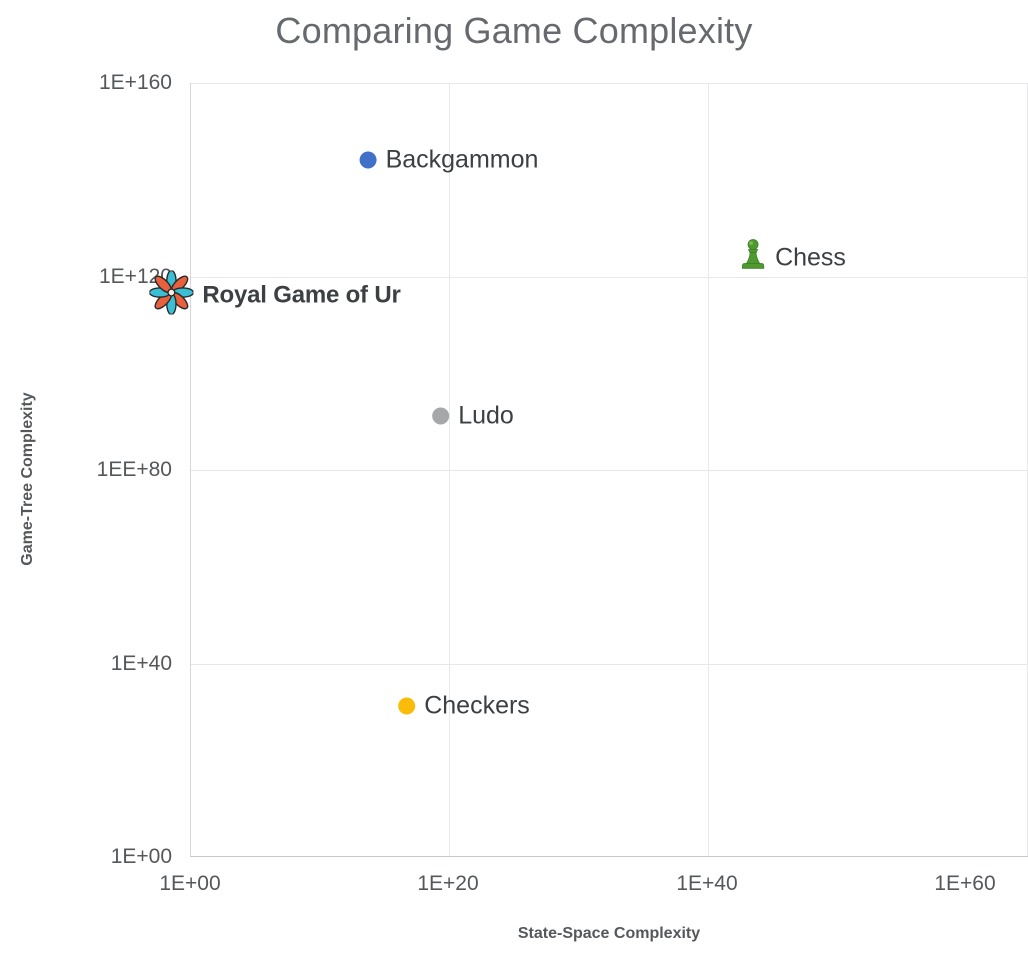 The height and width of the screenshot is (965, 1028). Describe the element at coordinates (477, 705) in the screenshot. I see `data-point-label-checkers: Checkers` at that location.